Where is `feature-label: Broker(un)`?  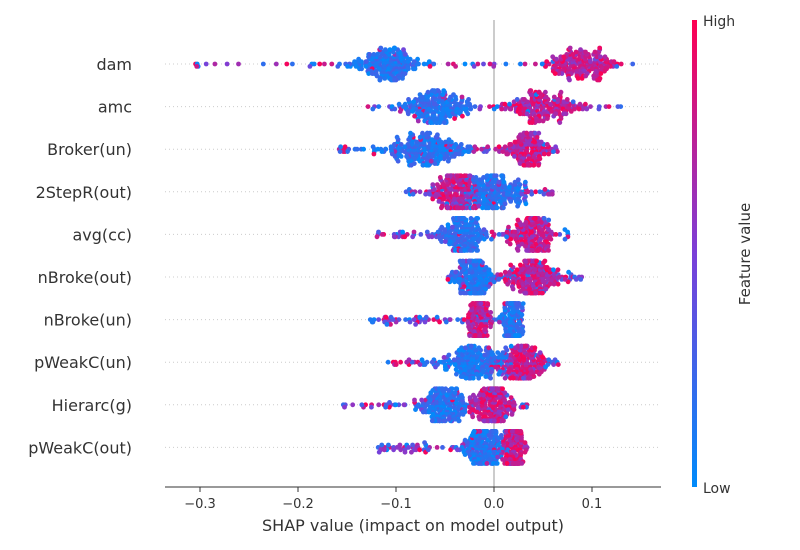
feature-label: Broker(un) is located at coordinates (89, 149).